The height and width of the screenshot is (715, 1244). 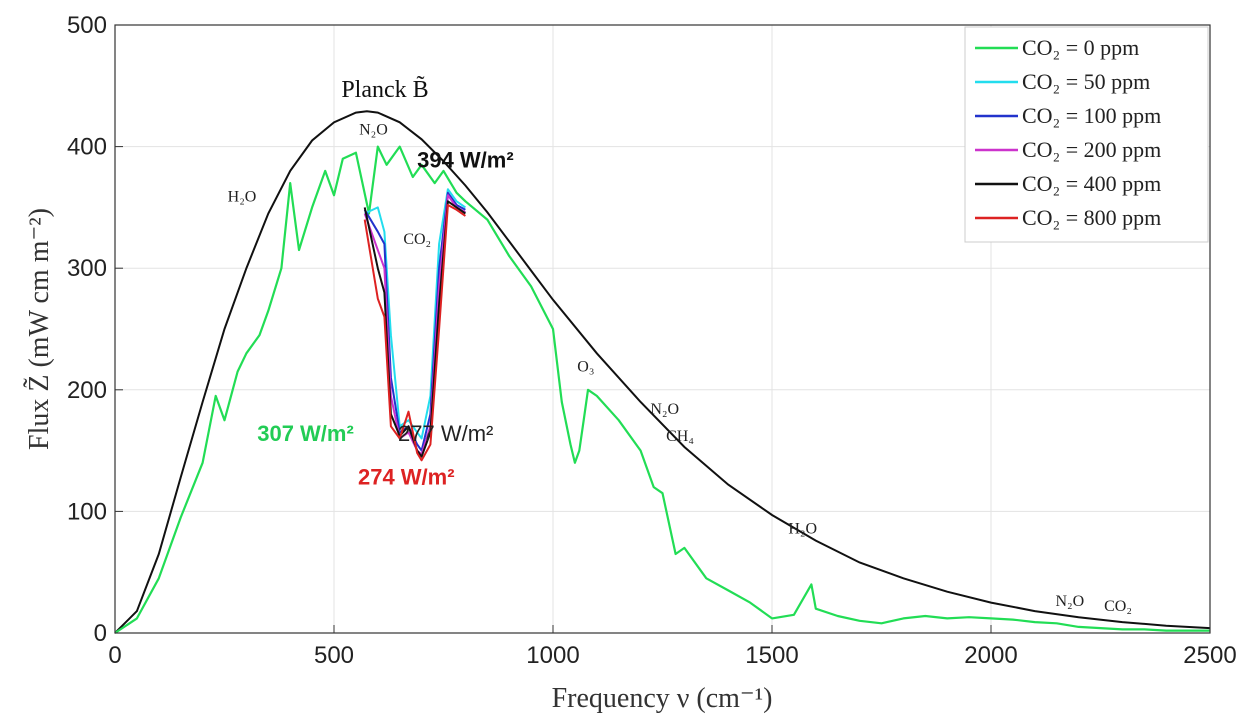 What do you see at coordinates (39, 329) in the screenshot?
I see `y-axis-label: Flux Z̃ (mW cm m⁻²)` at bounding box center [39, 329].